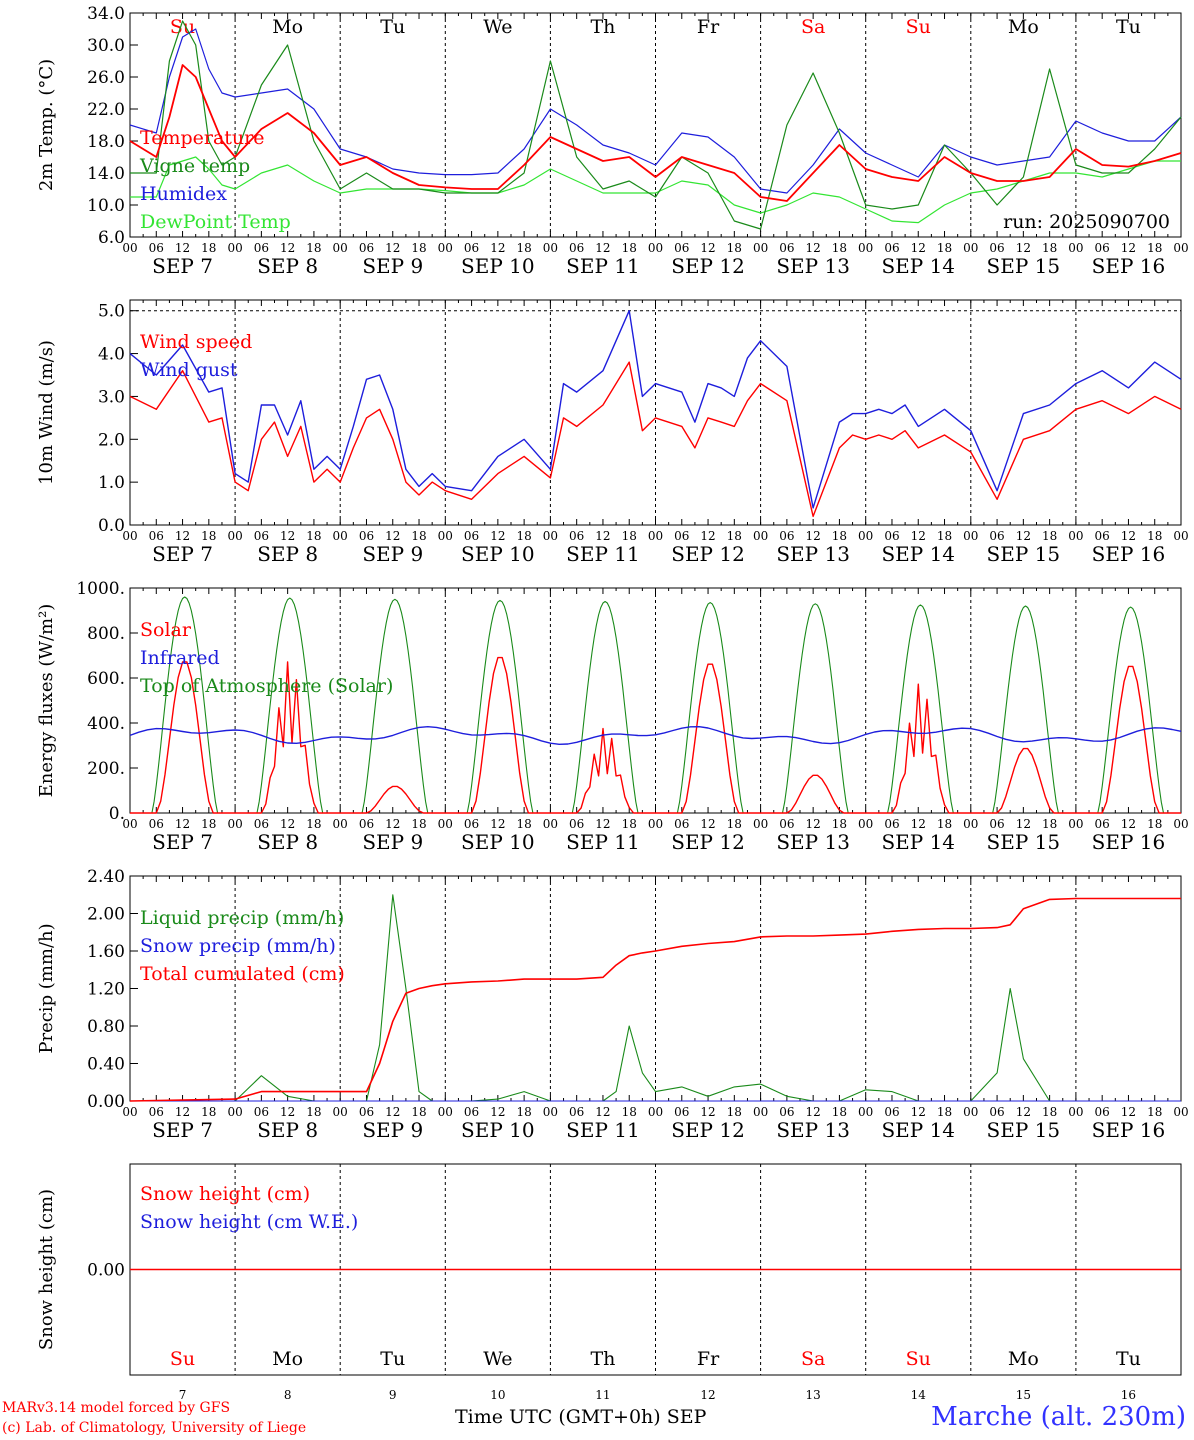 The image size is (1194, 1440). Describe the element at coordinates (106, 46) in the screenshot. I see `y-tick-label: 30.0` at that location.